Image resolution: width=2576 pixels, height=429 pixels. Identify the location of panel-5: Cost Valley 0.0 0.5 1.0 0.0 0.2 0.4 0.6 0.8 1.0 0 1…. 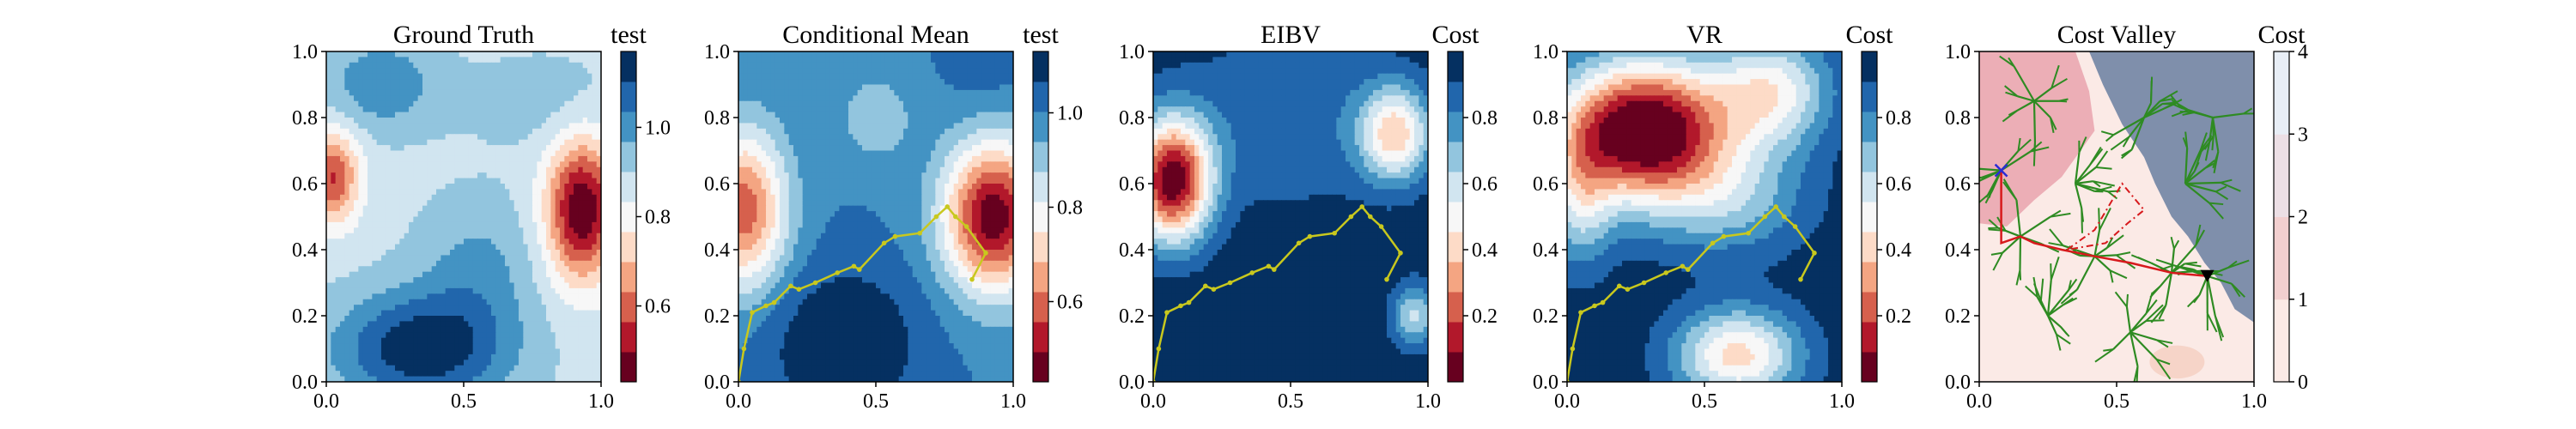
(2126, 217).